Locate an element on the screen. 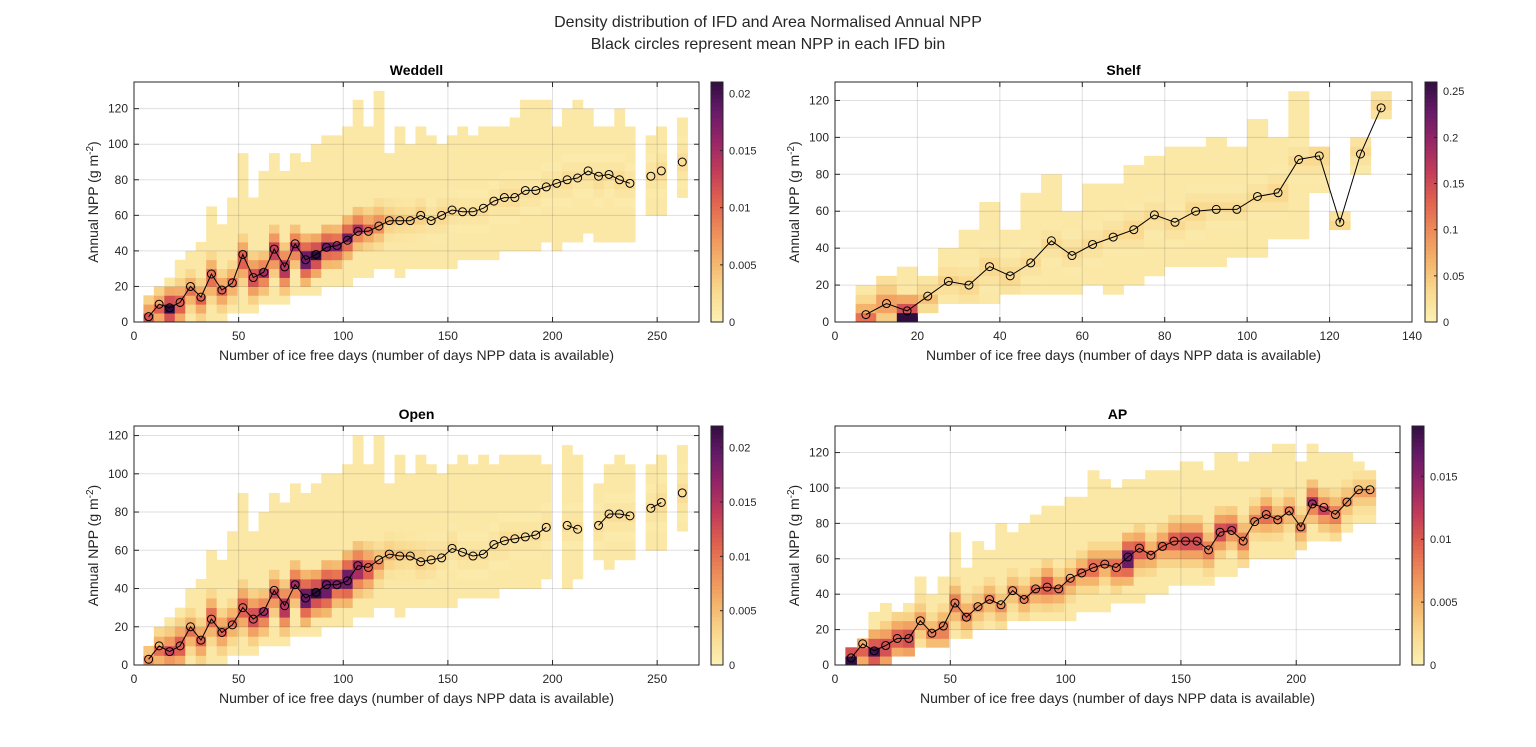  colorbar: 00.050.10.150.20.25 is located at coordinates (1444, 205).